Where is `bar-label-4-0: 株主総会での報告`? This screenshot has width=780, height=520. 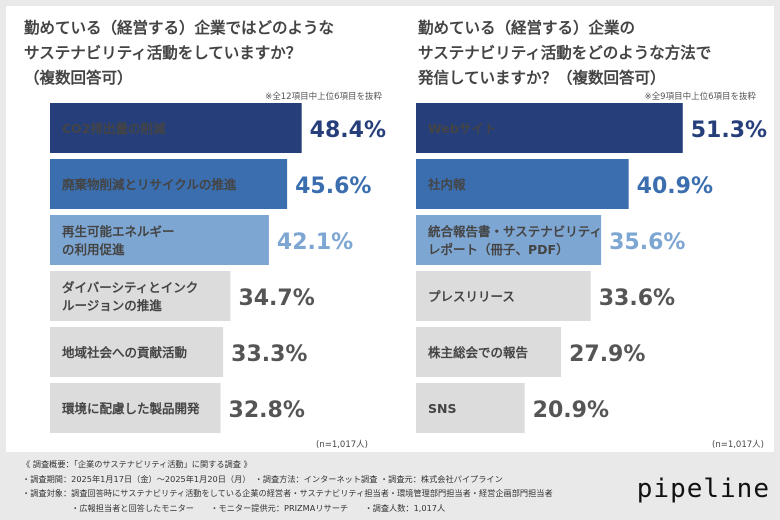
bar-label-4-0: 株主総会での報告 is located at coordinates (478, 352).